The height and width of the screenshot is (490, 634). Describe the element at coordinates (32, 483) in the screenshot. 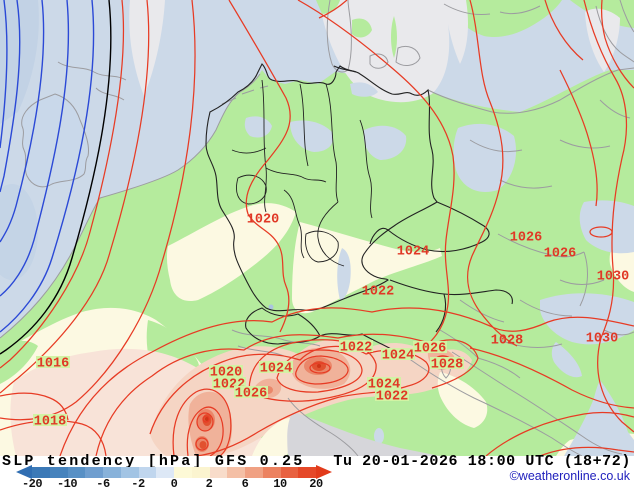

I see `scale-tick-label: -20` at that location.